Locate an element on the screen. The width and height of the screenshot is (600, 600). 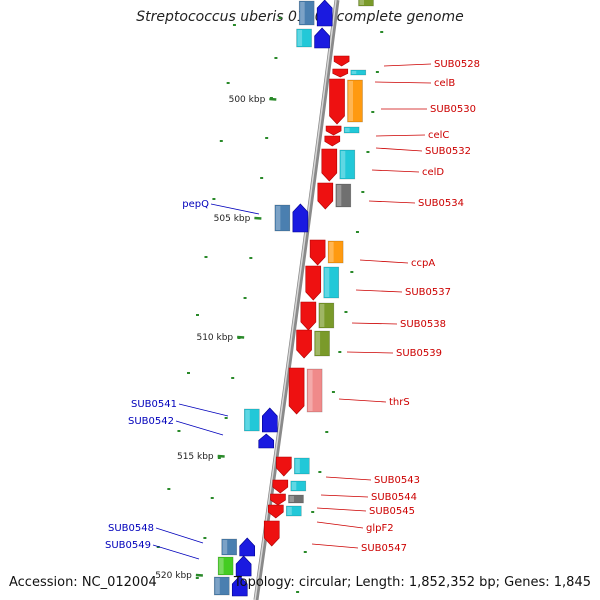
gene-label-forward: SUB0538 is located at coordinates (423, 324).